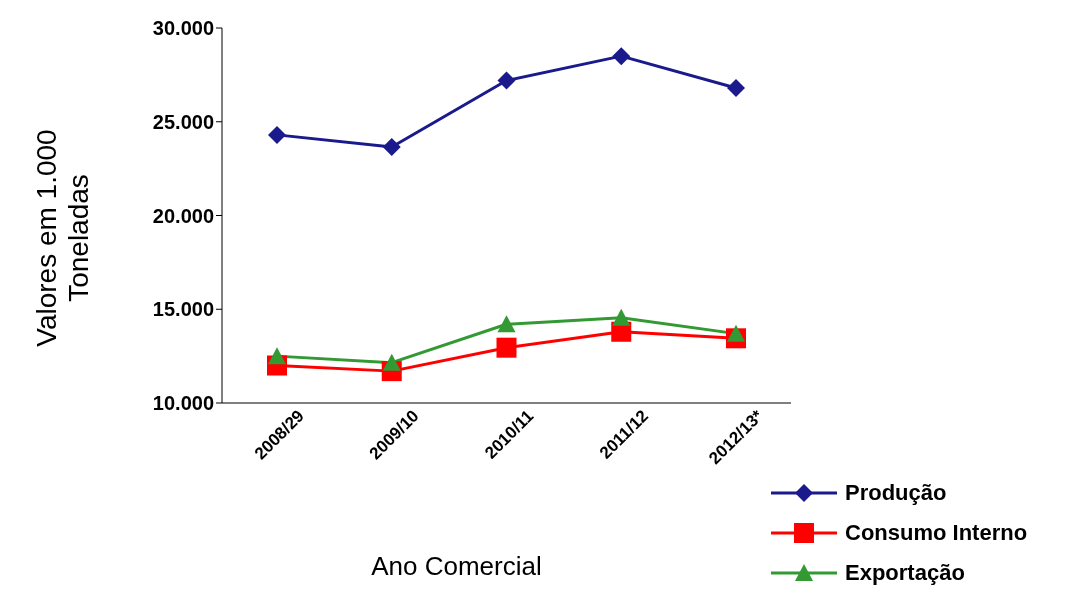  Describe the element at coordinates (183, 28) in the screenshot. I see `y-tick-label: 30.000` at that location.